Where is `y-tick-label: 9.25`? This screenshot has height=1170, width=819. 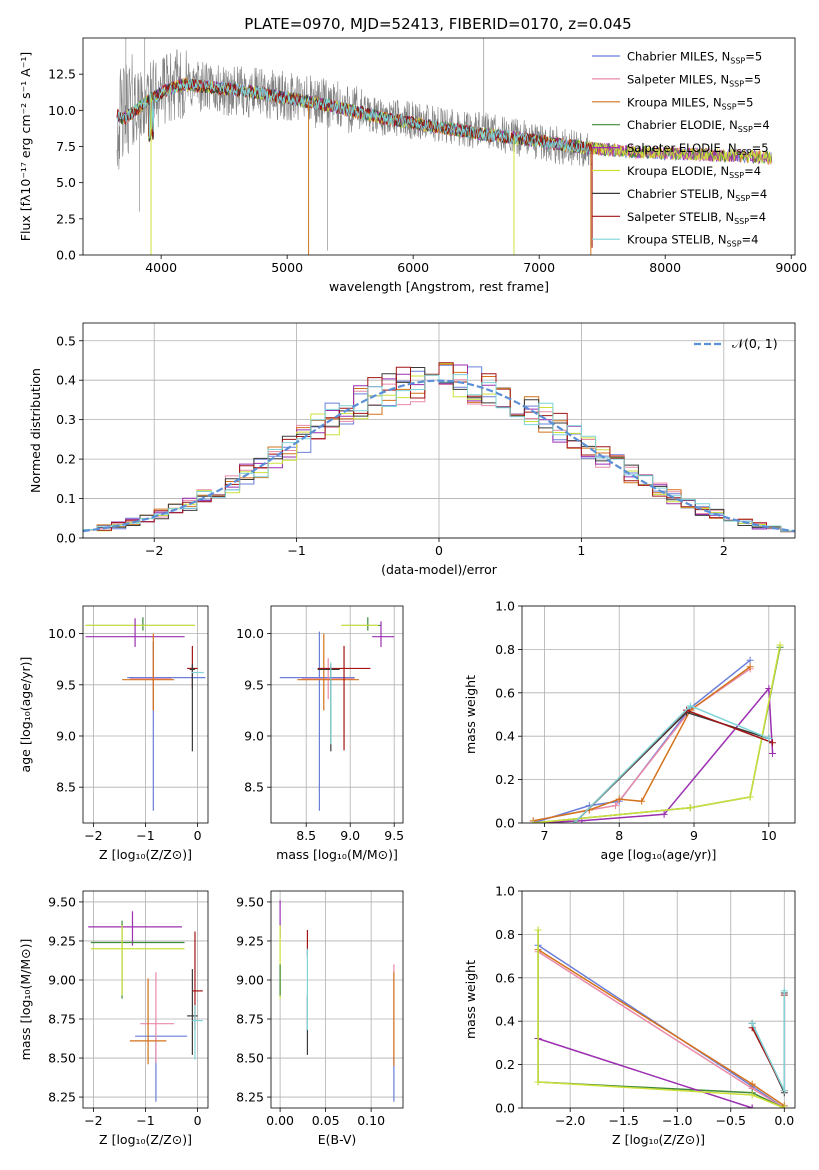 y-tick-label: 9.25 is located at coordinates (62, 940).